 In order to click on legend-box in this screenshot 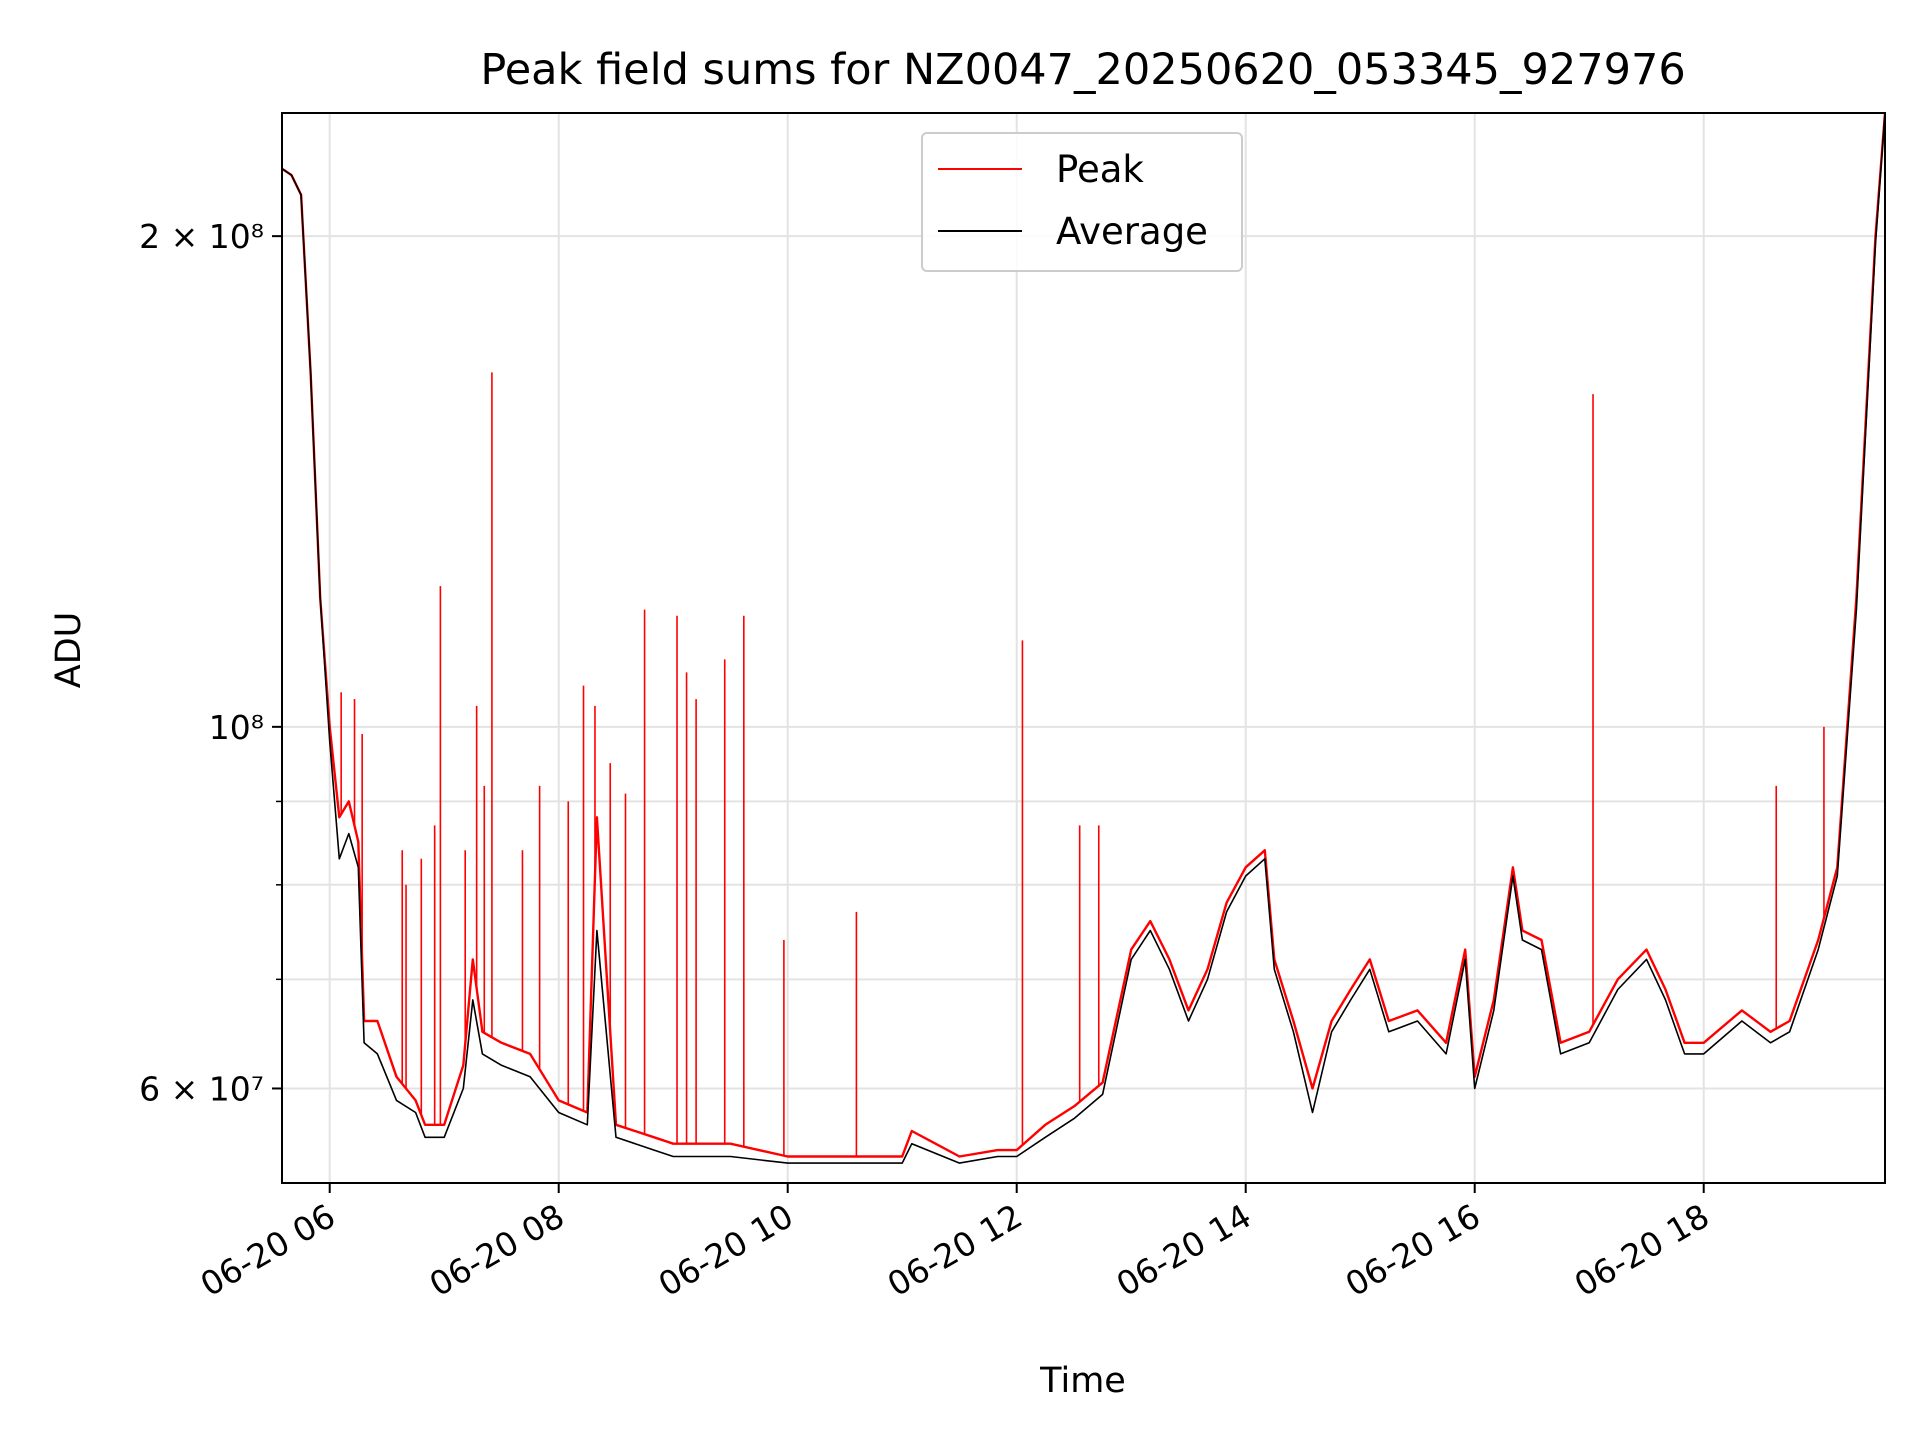, I will do `click(1082, 202)`.